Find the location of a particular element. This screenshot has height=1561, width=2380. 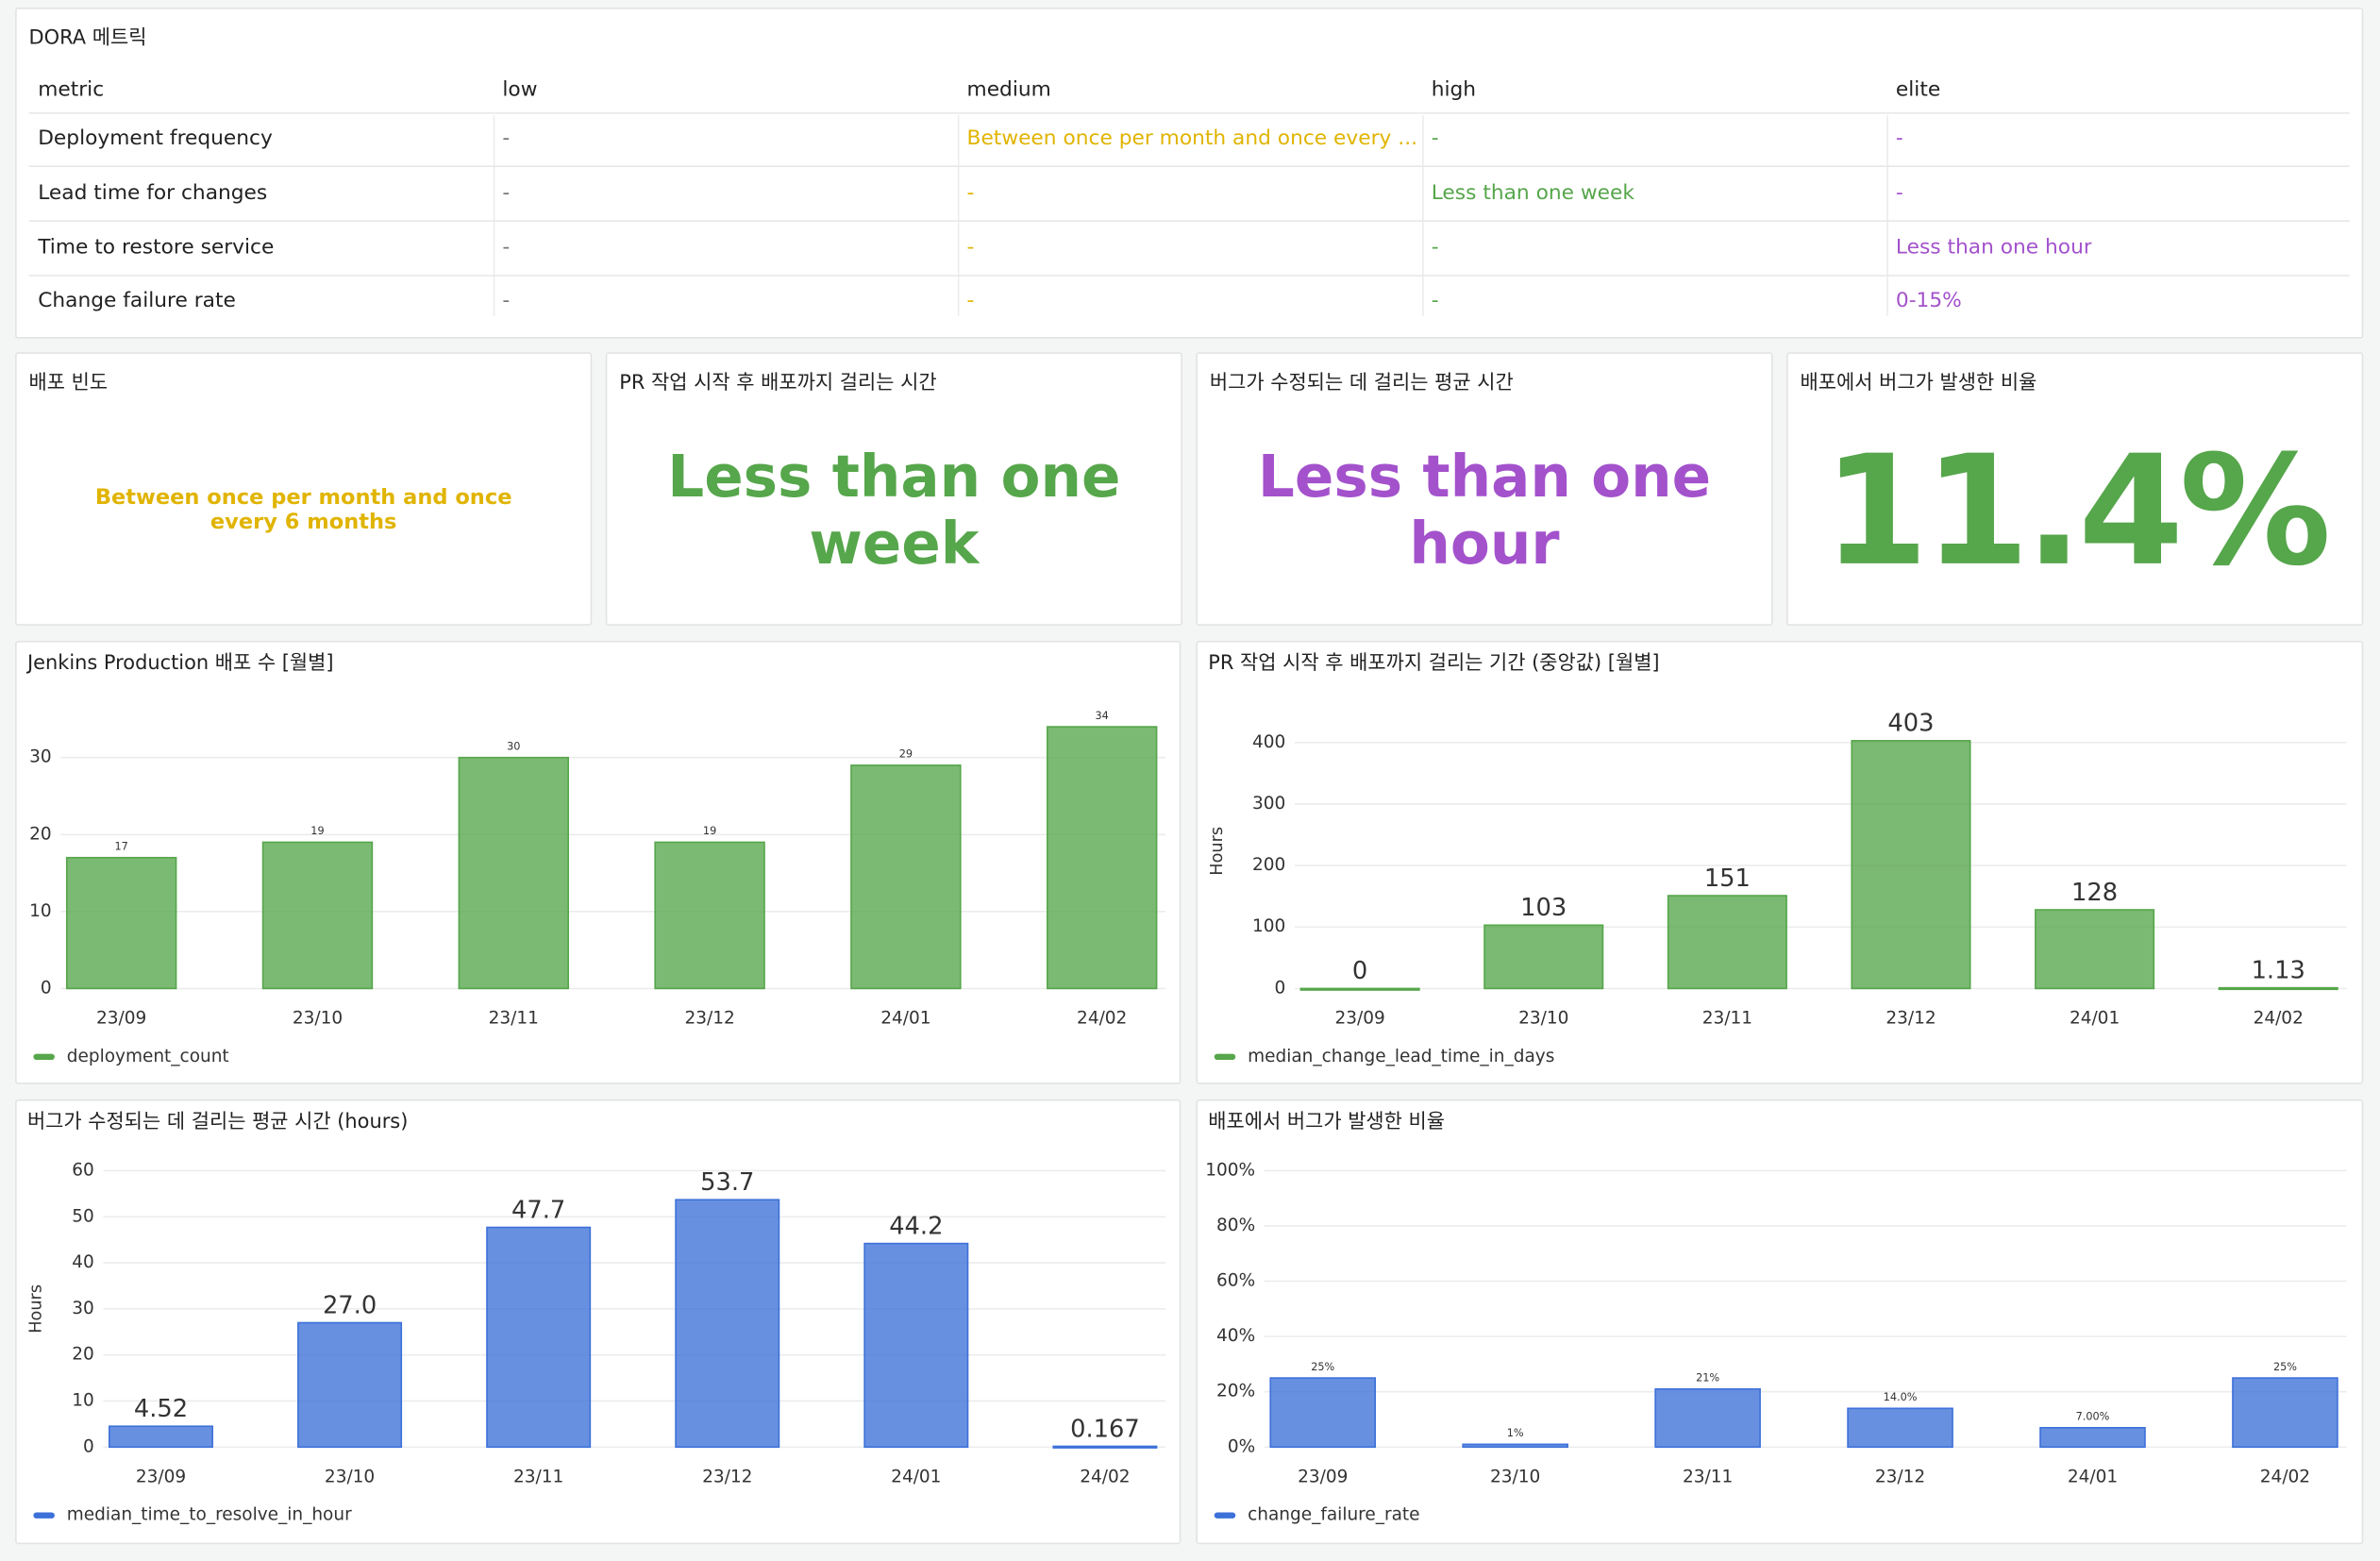

column-header: metric is located at coordinates (71, 90).